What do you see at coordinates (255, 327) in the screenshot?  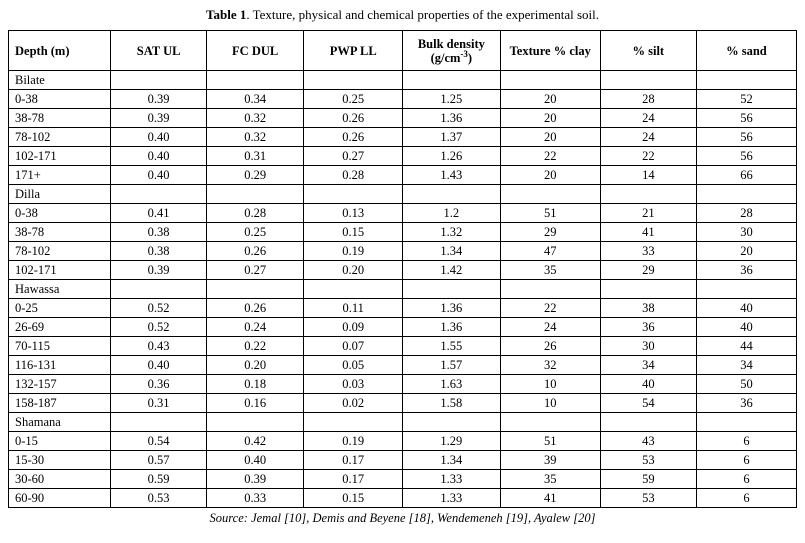 I see `value-cell: 0.24` at bounding box center [255, 327].